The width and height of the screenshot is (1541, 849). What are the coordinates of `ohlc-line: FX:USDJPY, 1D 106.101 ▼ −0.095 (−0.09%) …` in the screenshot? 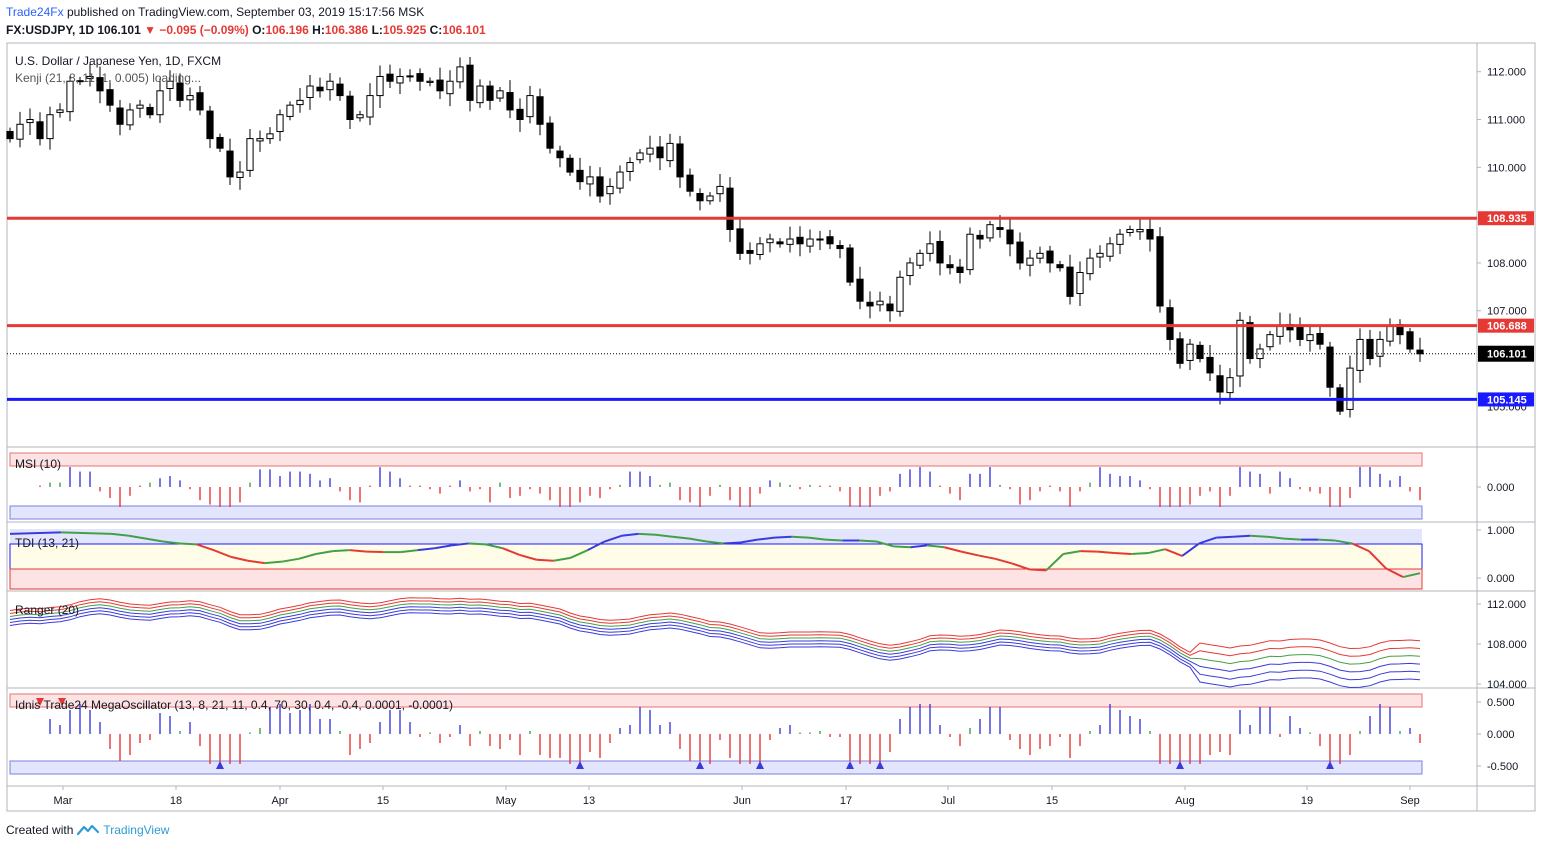 It's located at (246, 30).